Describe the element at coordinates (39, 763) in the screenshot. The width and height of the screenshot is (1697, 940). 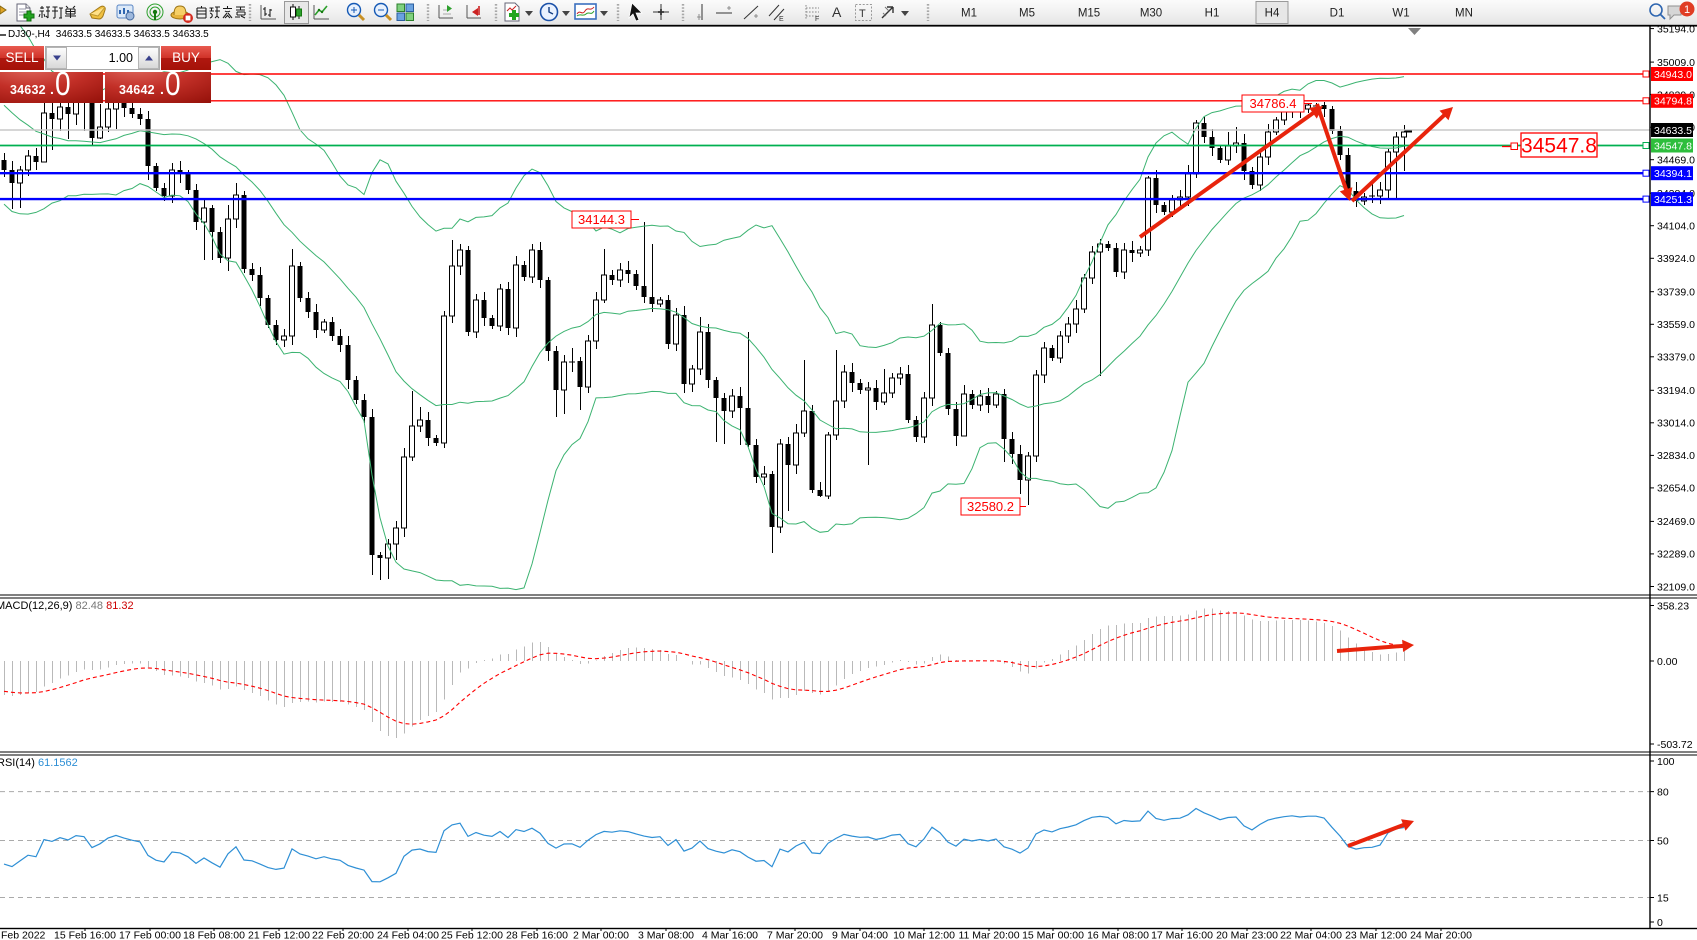
I see `svg-text: RSI(14) 61.1562` at that location.